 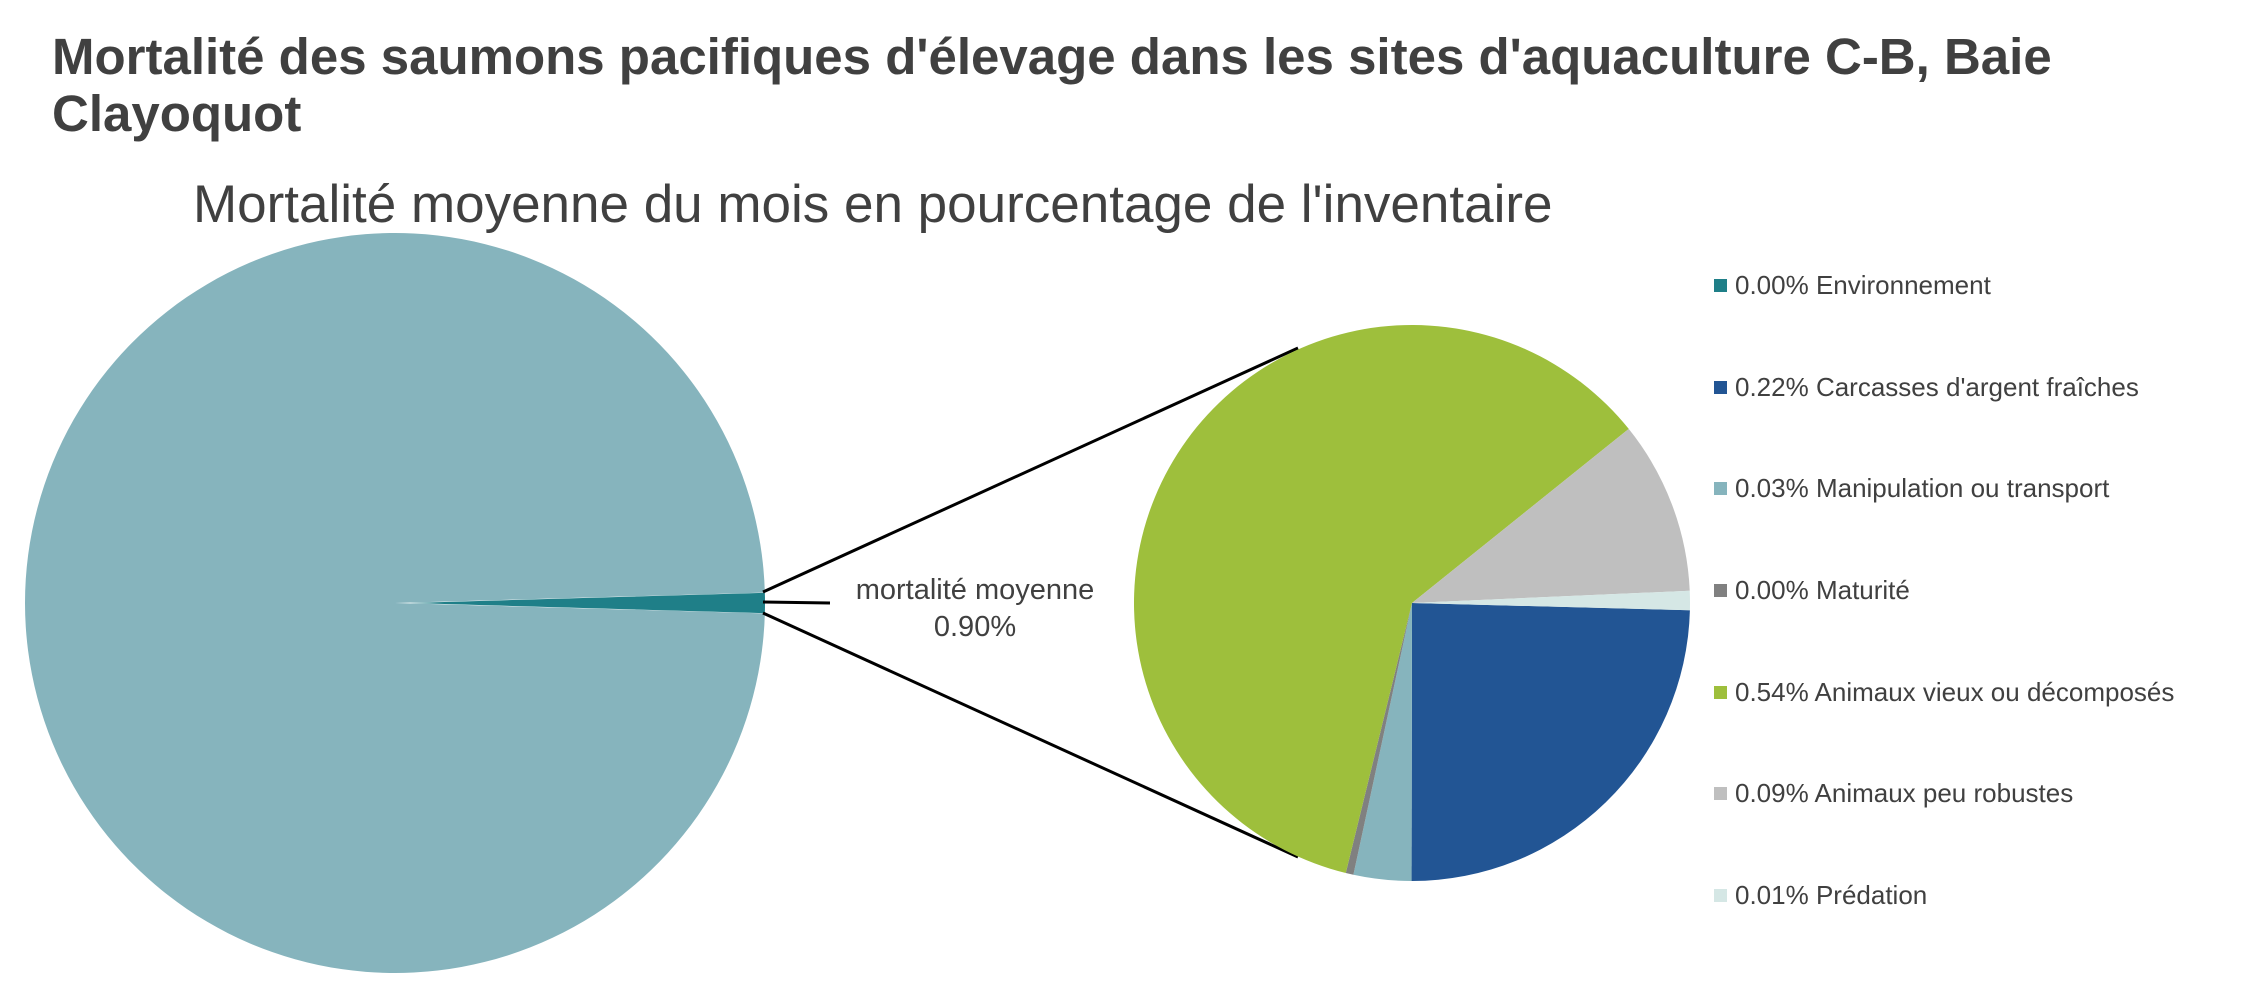 I want to click on legend-item-animaux-peu-robustes: 0.09% Animaux peu robustes, so click(x=1893, y=793).